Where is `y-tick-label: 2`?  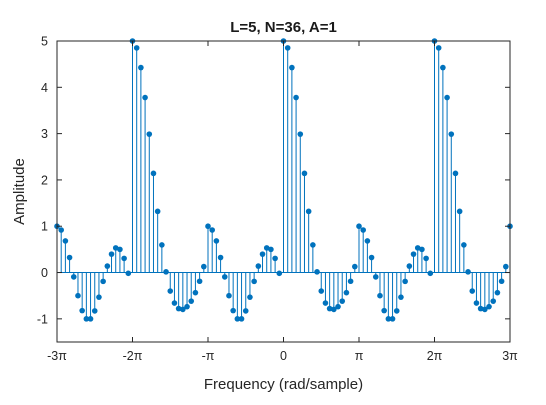 y-tick-label: 2 is located at coordinates (44, 180).